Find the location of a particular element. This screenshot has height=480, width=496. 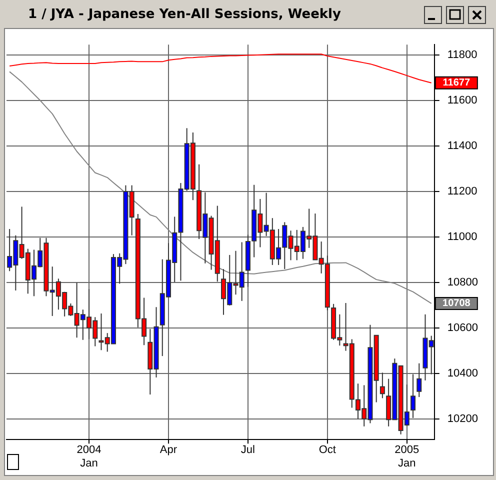

chart-title: 1 / JYA - Japanese Yen-All Sessions, Weekly is located at coordinates (184, 14).